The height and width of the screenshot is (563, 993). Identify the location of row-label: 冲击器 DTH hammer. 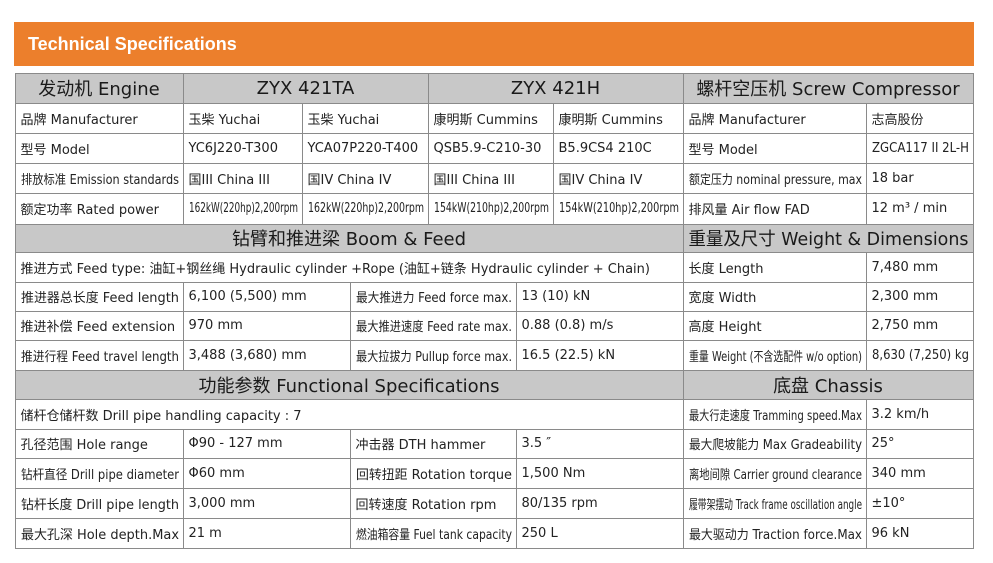
(433, 443).